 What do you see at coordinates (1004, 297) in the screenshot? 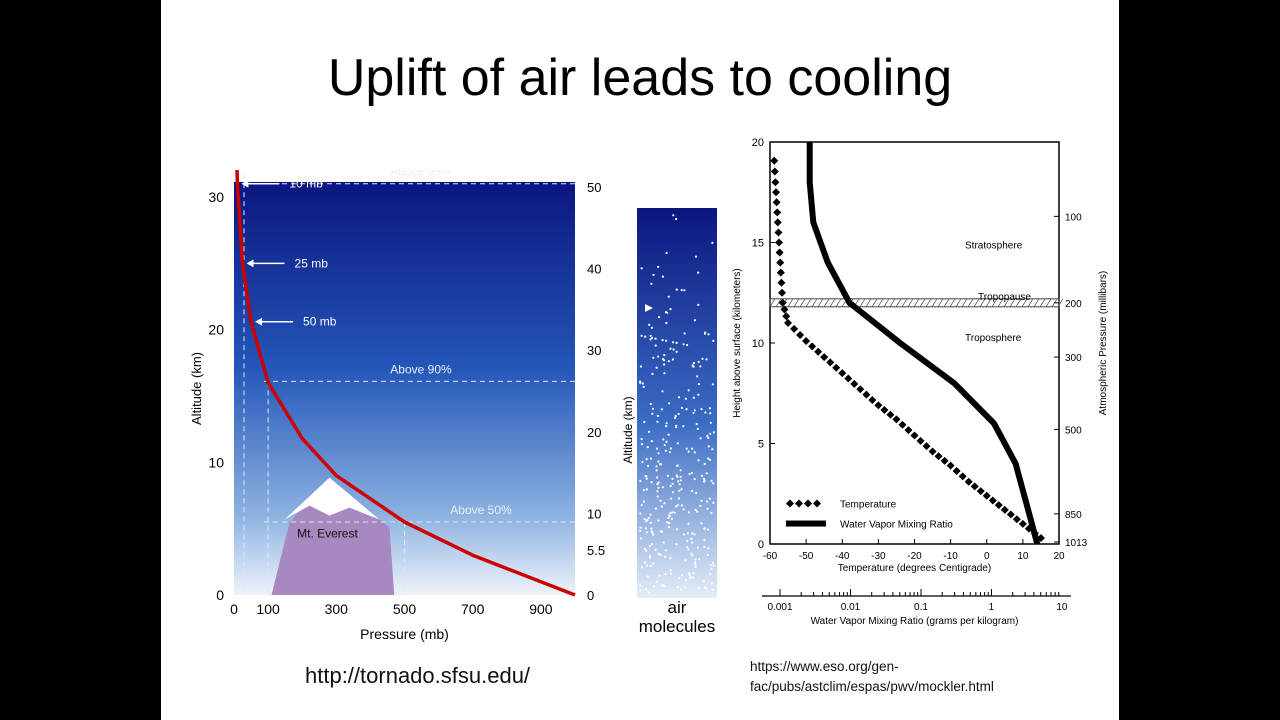
I see `tropopause-label: Tropopause` at bounding box center [1004, 297].